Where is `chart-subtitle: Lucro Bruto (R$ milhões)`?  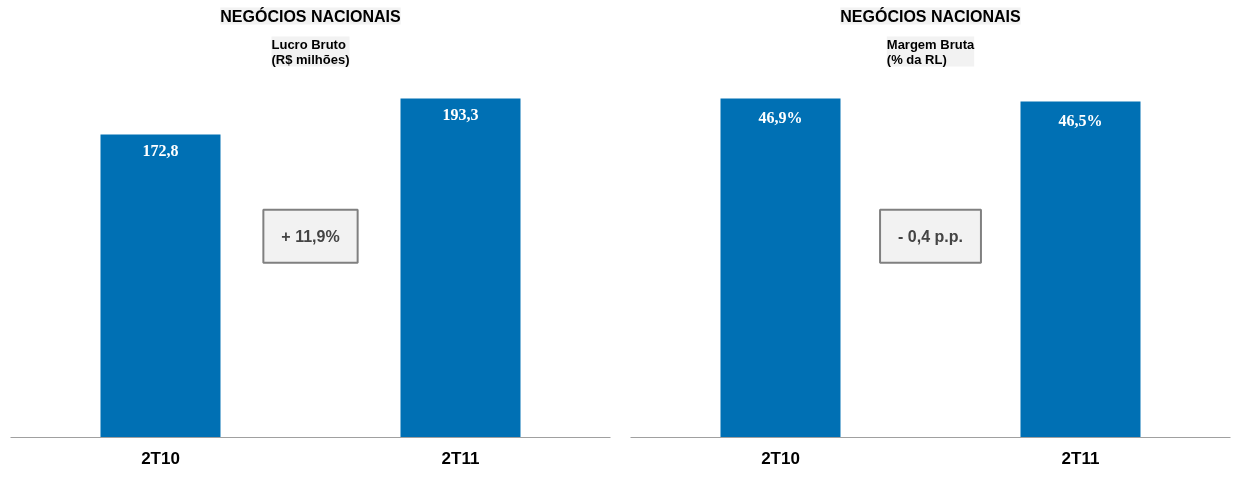
chart-subtitle: Lucro Bruto (R$ milhões) is located at coordinates (310, 51).